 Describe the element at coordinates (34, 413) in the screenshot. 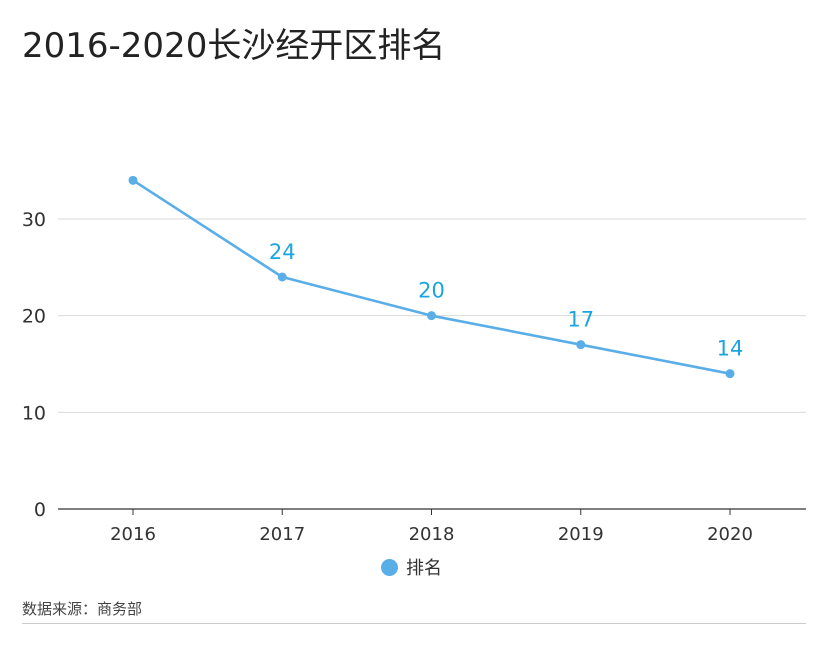

I see `y-tick-label: 10` at that location.